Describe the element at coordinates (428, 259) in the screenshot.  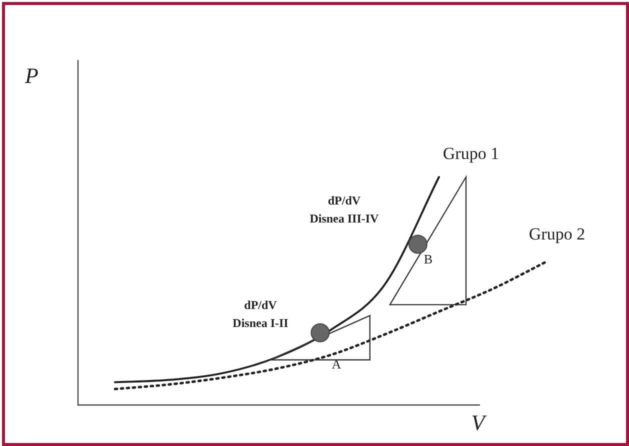
I see `annotation: B` at that location.